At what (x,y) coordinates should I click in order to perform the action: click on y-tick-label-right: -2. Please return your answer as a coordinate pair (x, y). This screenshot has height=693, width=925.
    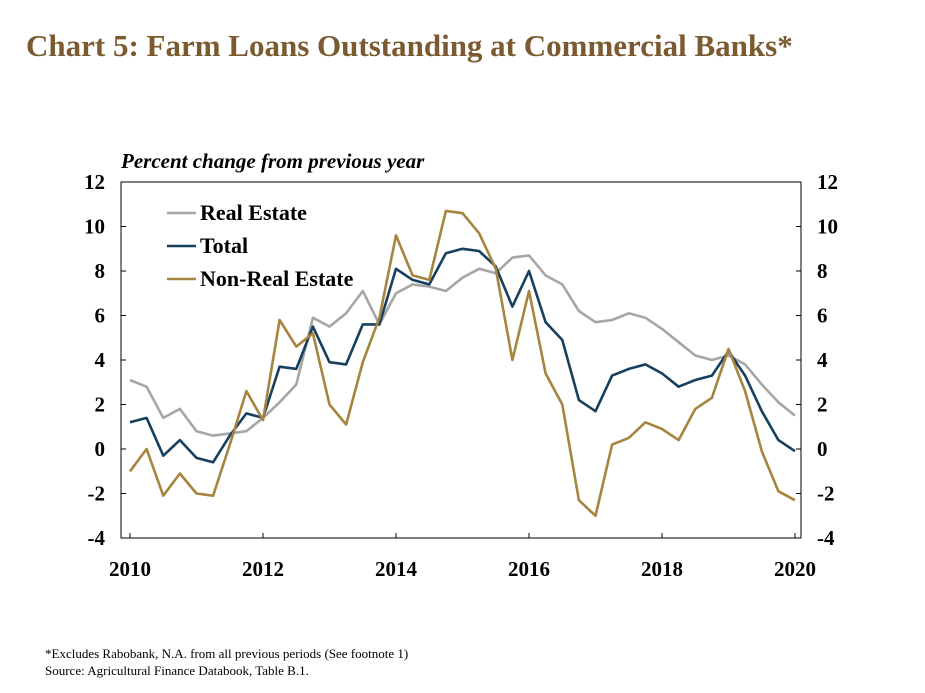
    Looking at the image, I should click on (826, 494).